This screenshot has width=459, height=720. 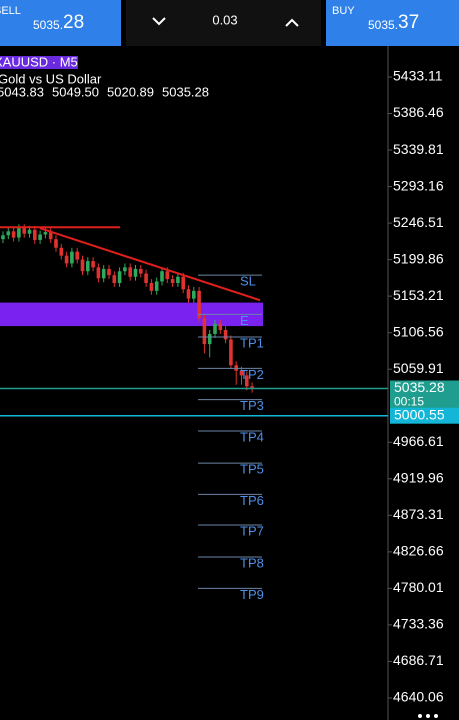 What do you see at coordinates (418, 624) in the screenshot?
I see `y-tick-label: 4733.36` at bounding box center [418, 624].